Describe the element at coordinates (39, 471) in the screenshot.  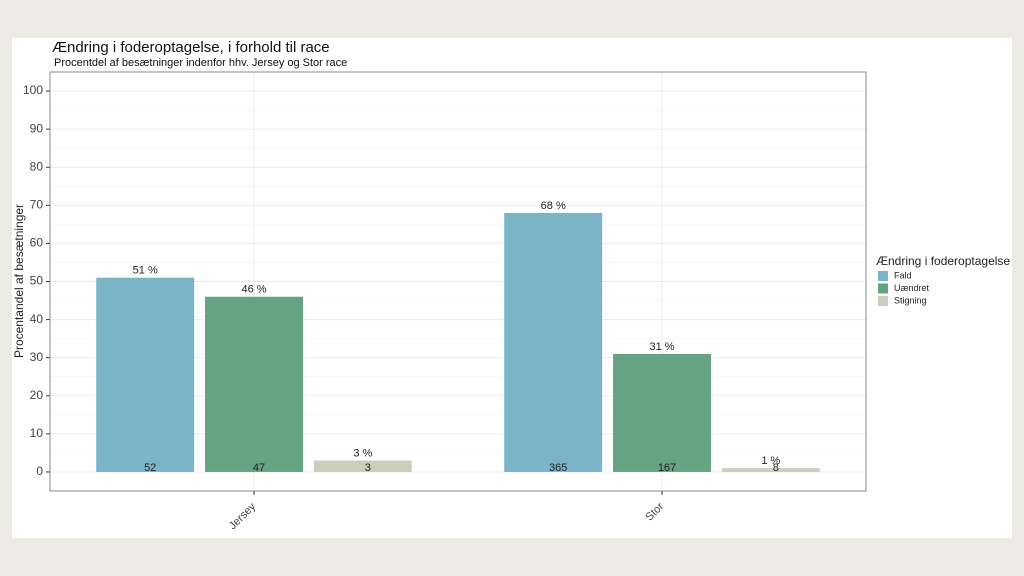
I see `y-tick-label: 0` at that location.